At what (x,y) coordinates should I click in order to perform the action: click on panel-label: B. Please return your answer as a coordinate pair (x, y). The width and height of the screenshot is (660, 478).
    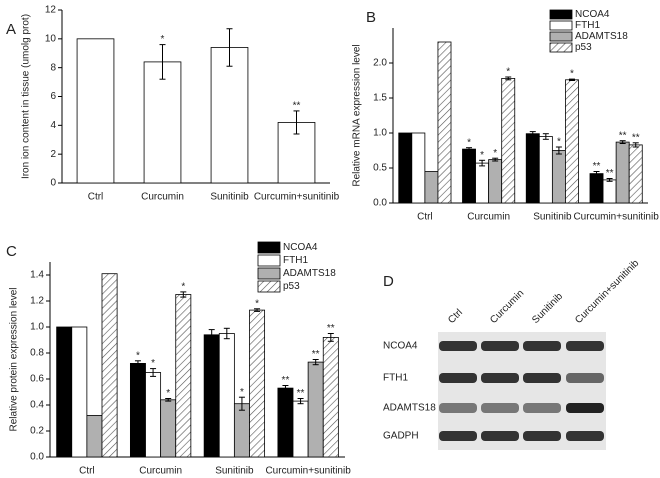
    Looking at the image, I should click on (371, 17).